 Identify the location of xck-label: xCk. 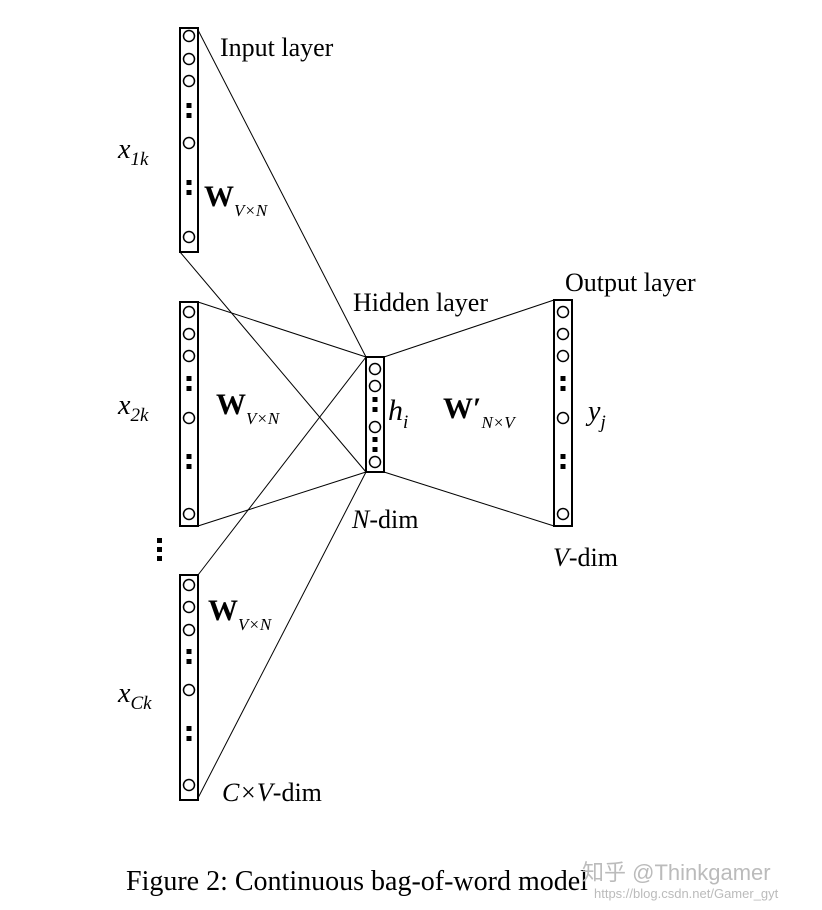
(134, 696).